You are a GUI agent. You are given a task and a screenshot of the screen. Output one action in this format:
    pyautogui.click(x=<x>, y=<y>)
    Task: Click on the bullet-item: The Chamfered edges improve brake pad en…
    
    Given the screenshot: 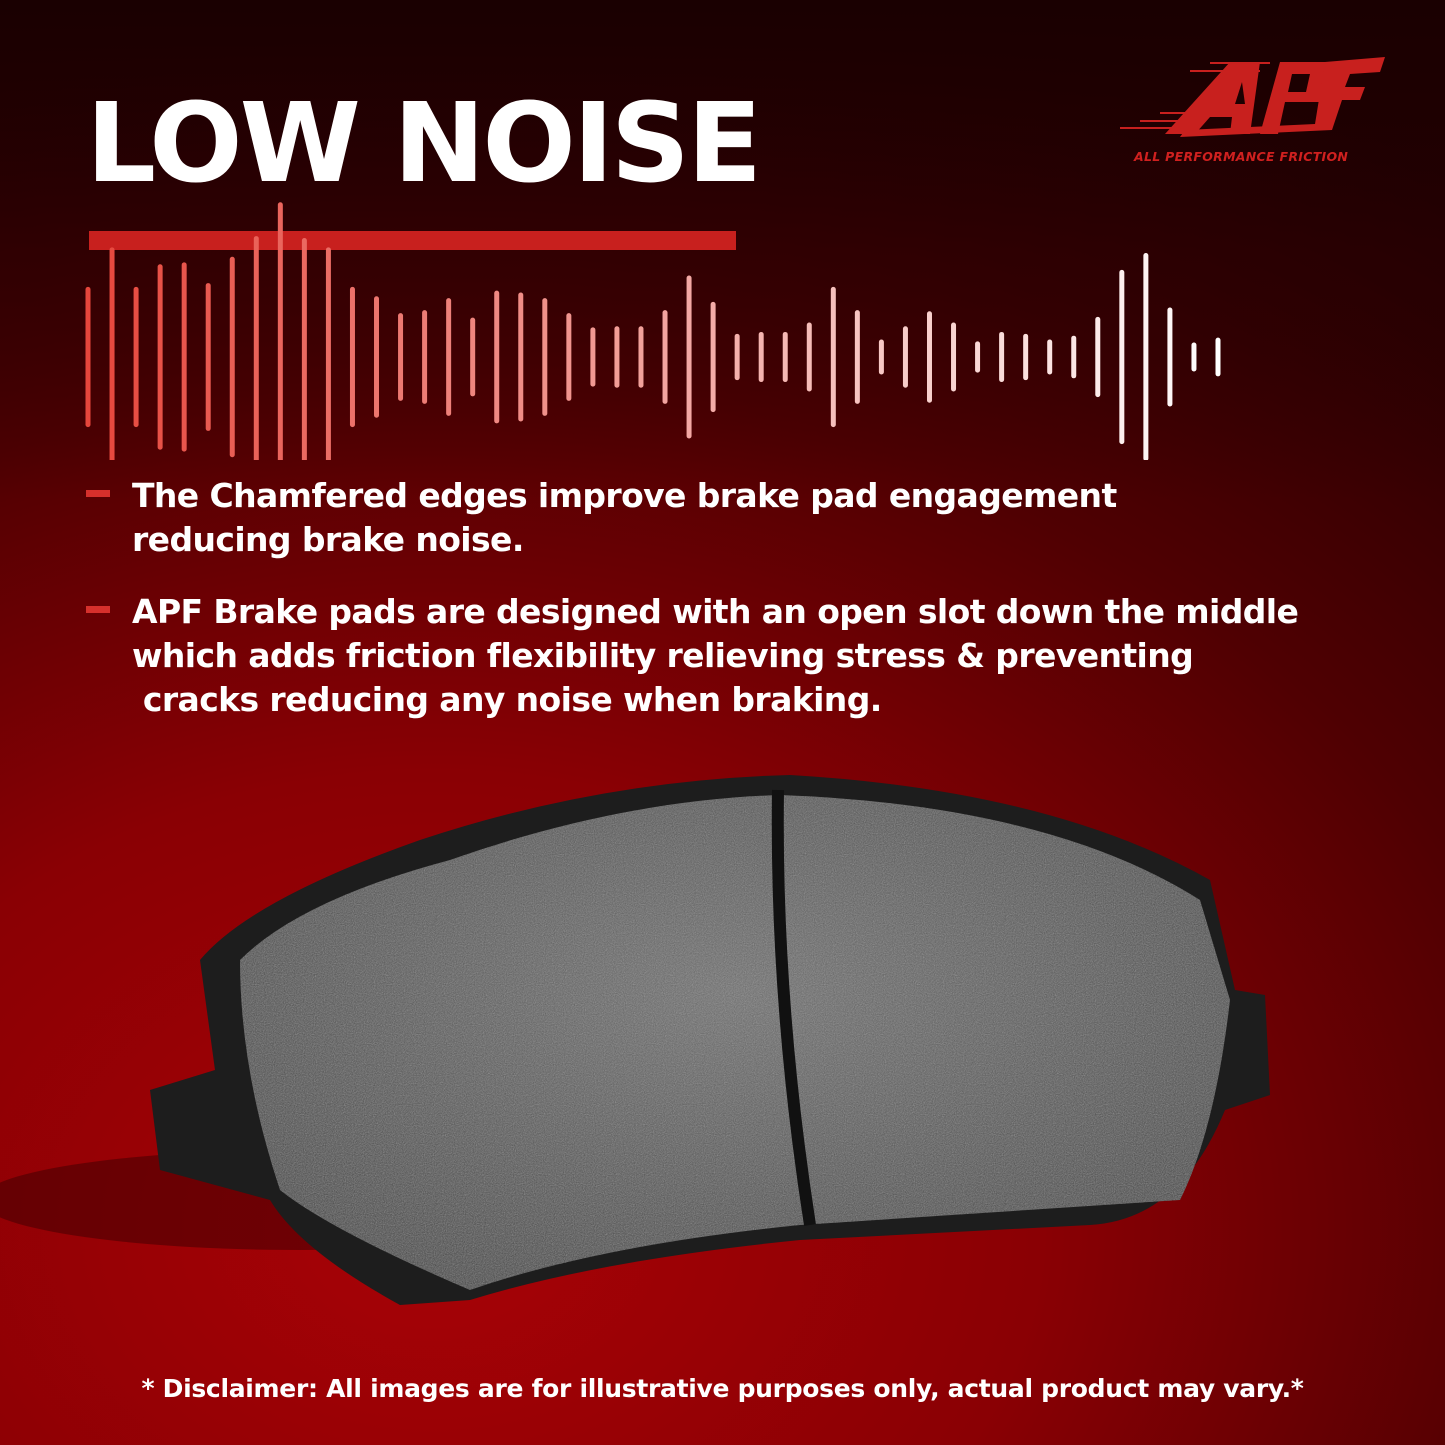 What is the action you would take?
    pyautogui.click(x=601, y=518)
    